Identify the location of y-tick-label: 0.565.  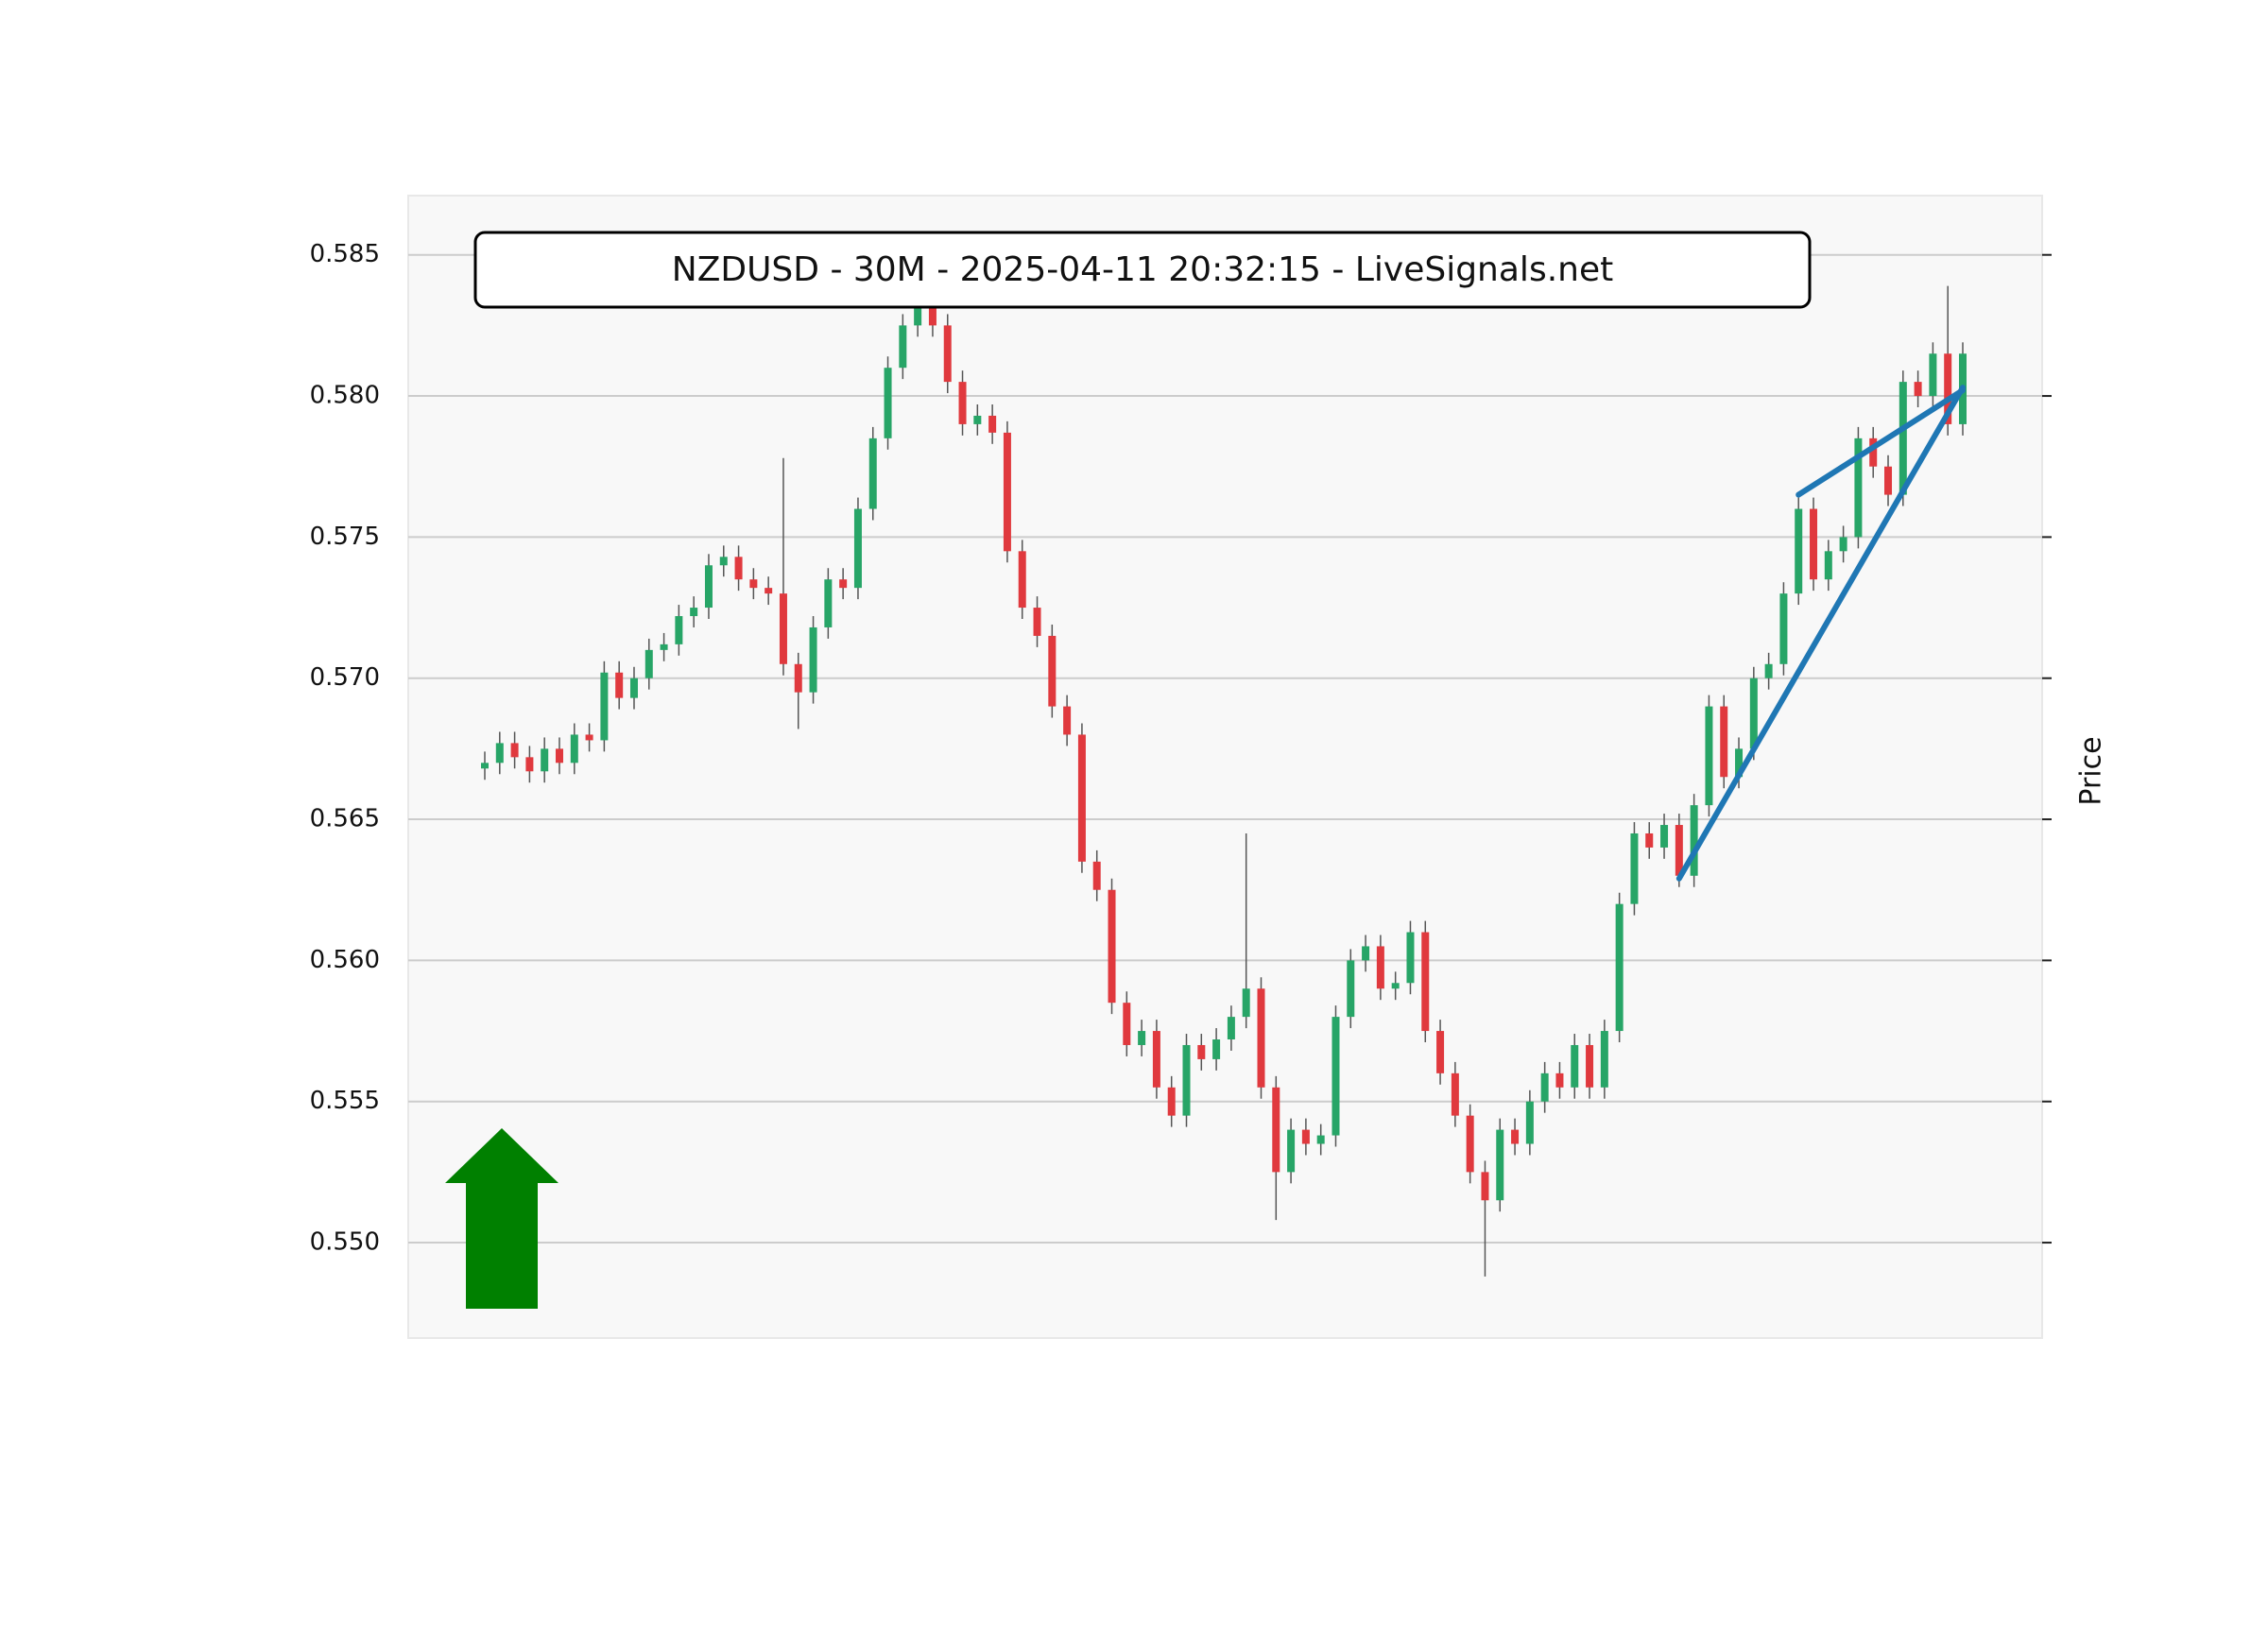
(345, 819).